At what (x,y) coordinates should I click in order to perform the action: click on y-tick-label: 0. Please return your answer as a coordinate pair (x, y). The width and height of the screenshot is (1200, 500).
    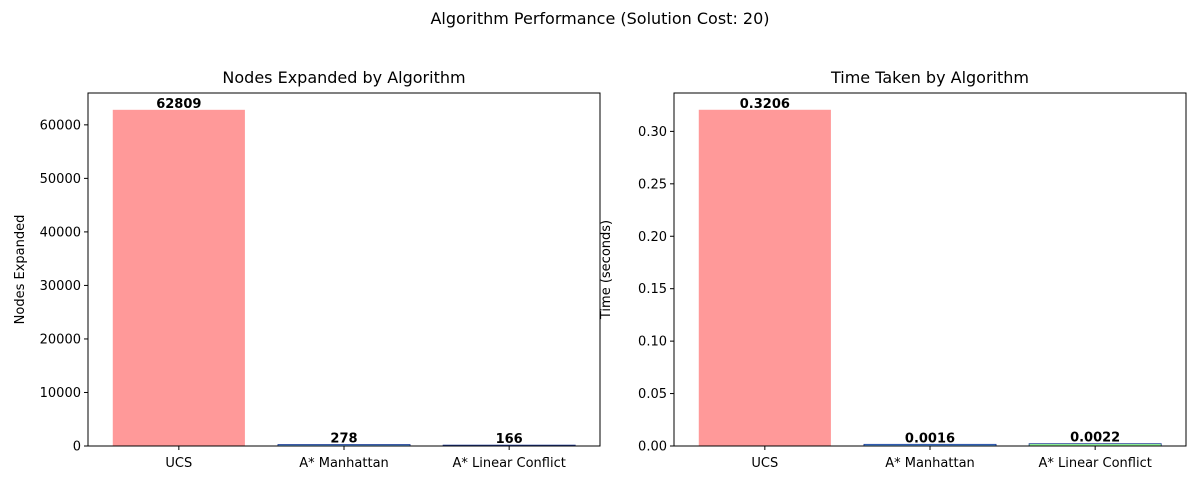
    Looking at the image, I should click on (77, 447).